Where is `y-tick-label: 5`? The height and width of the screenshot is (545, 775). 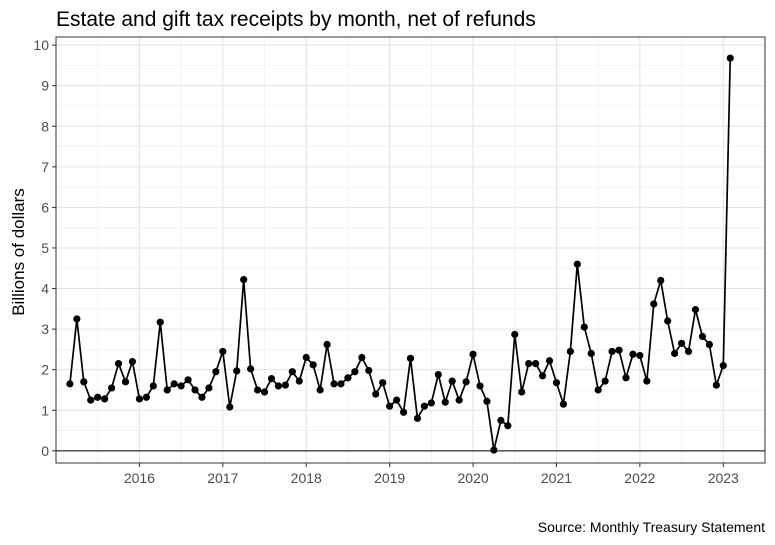 y-tick-label: 5 is located at coordinates (45, 248).